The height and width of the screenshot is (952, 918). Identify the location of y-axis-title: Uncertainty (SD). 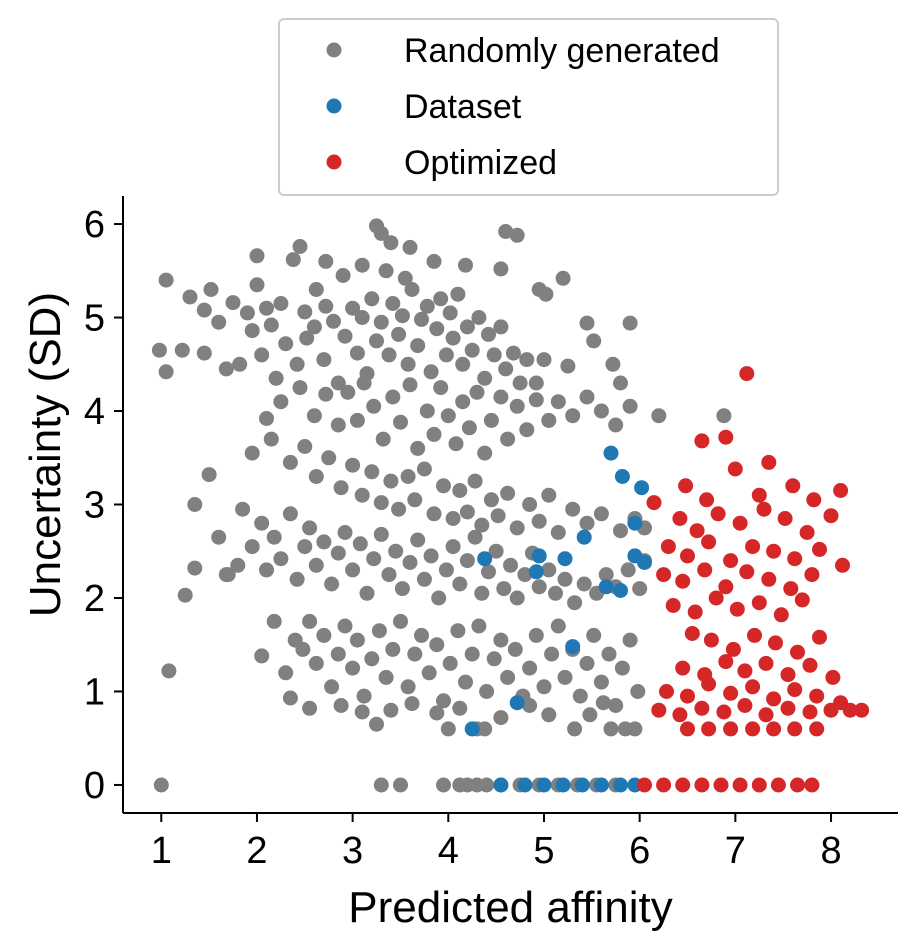
(45, 454).